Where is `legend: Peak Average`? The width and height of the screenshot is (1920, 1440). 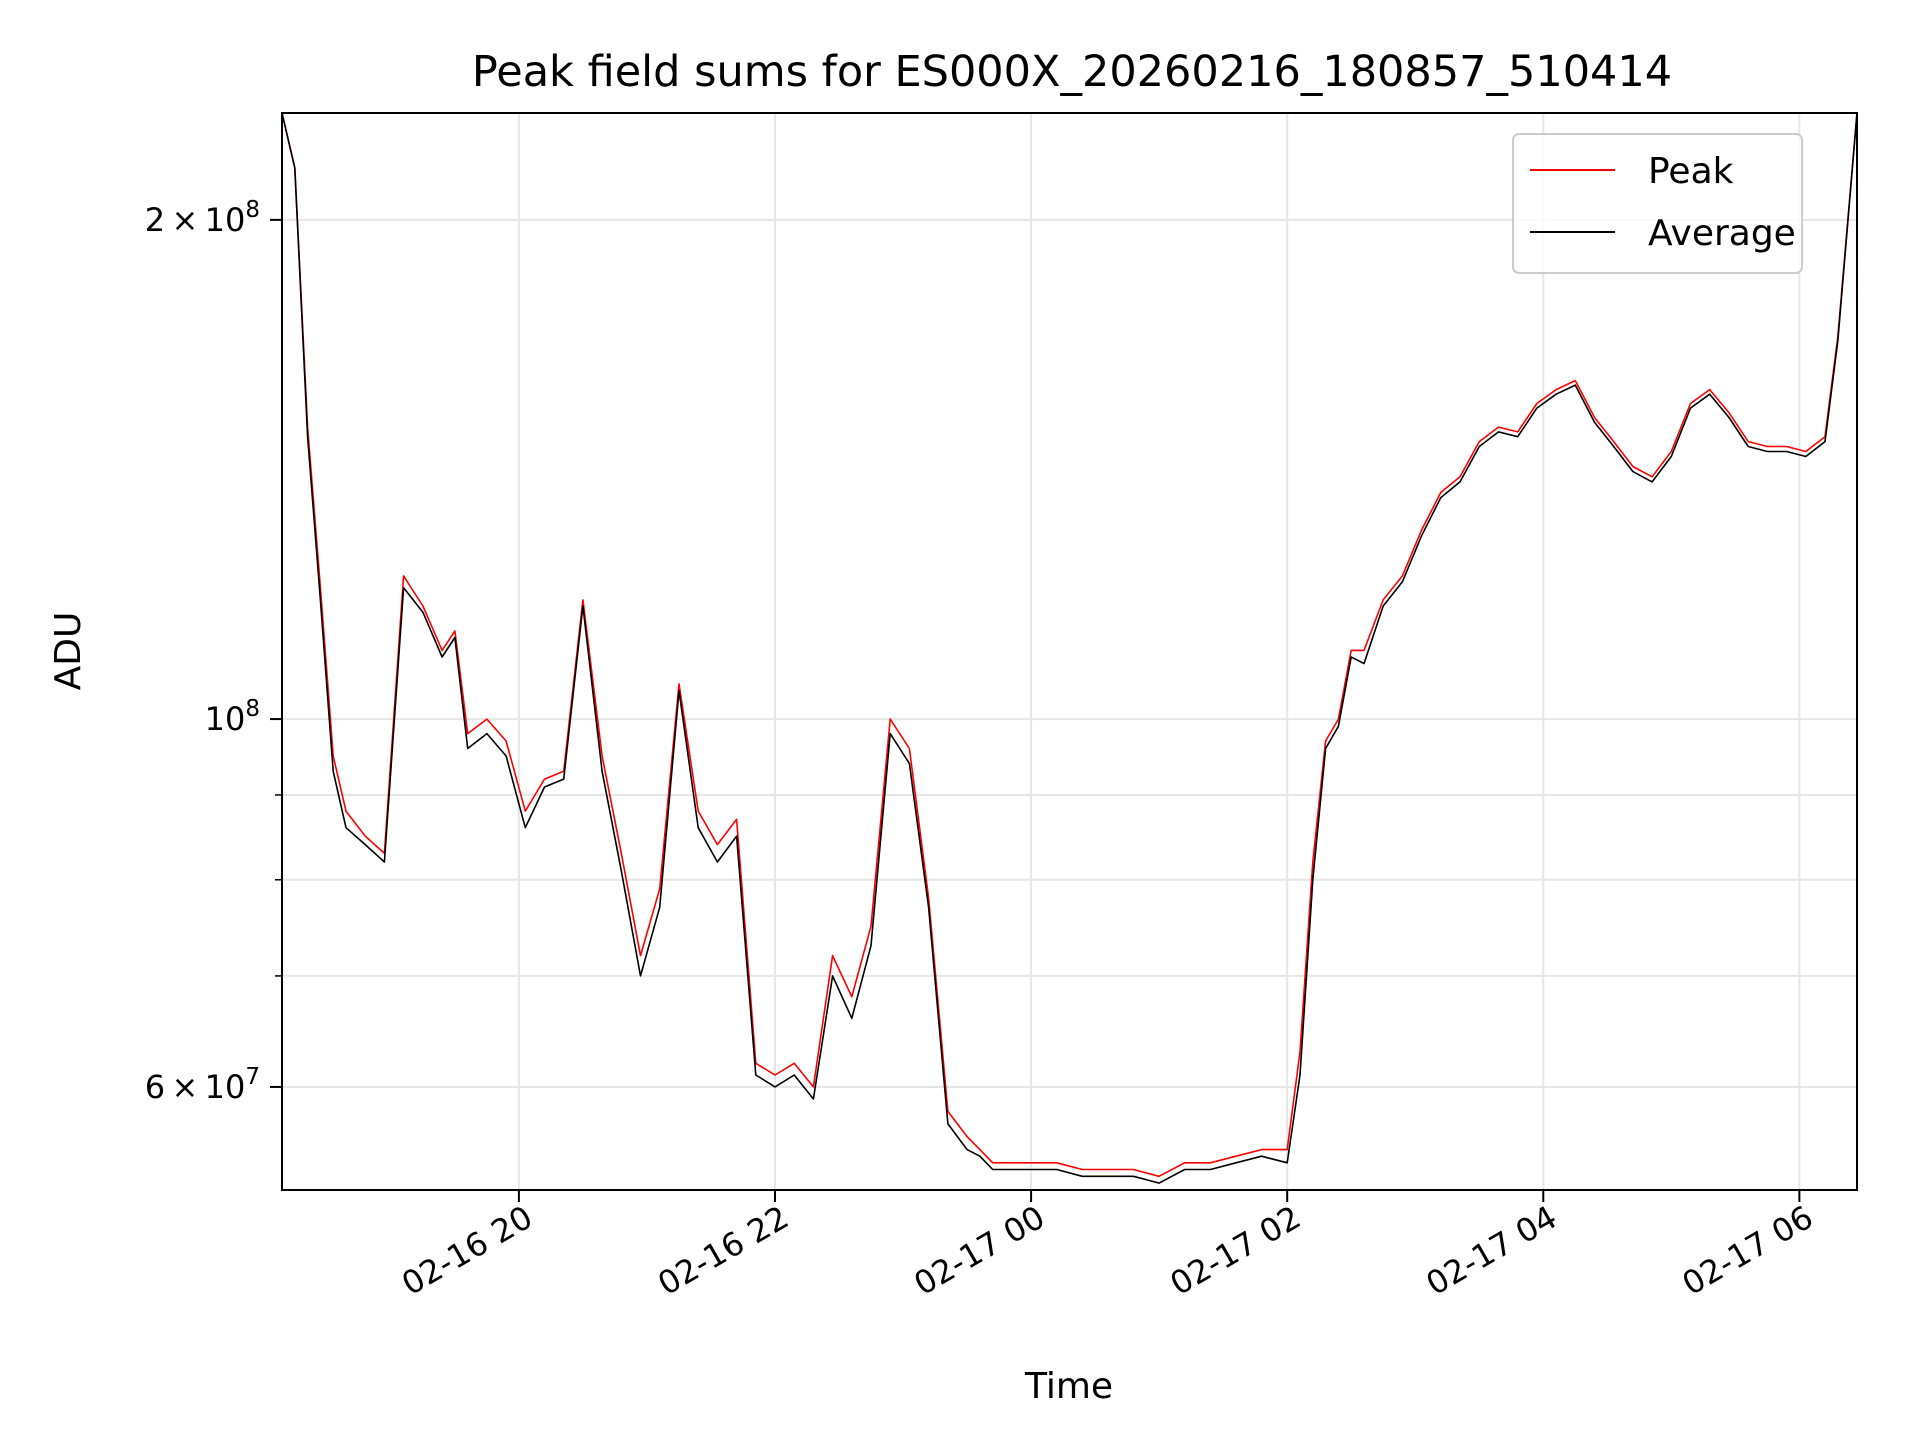 legend: Peak Average is located at coordinates (1657, 203).